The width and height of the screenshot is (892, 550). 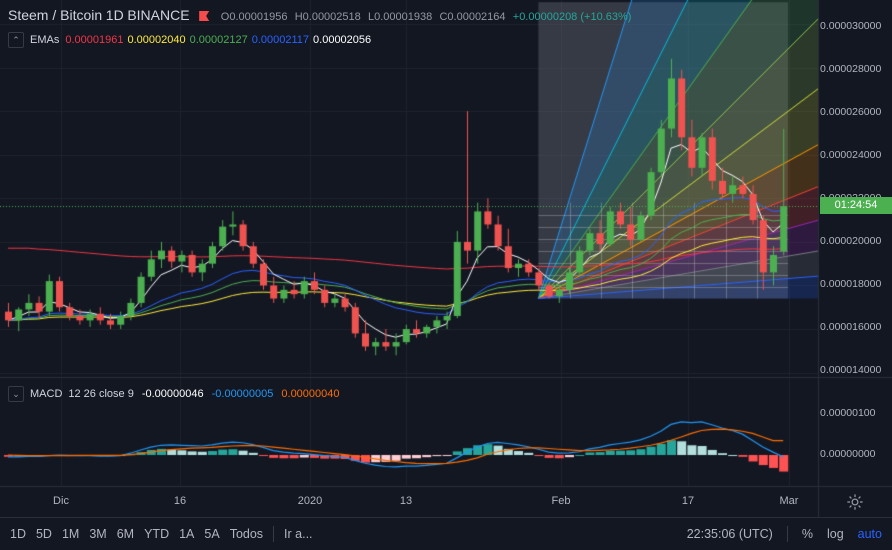 I want to click on interval-label: 1D, so click(x=114, y=15).